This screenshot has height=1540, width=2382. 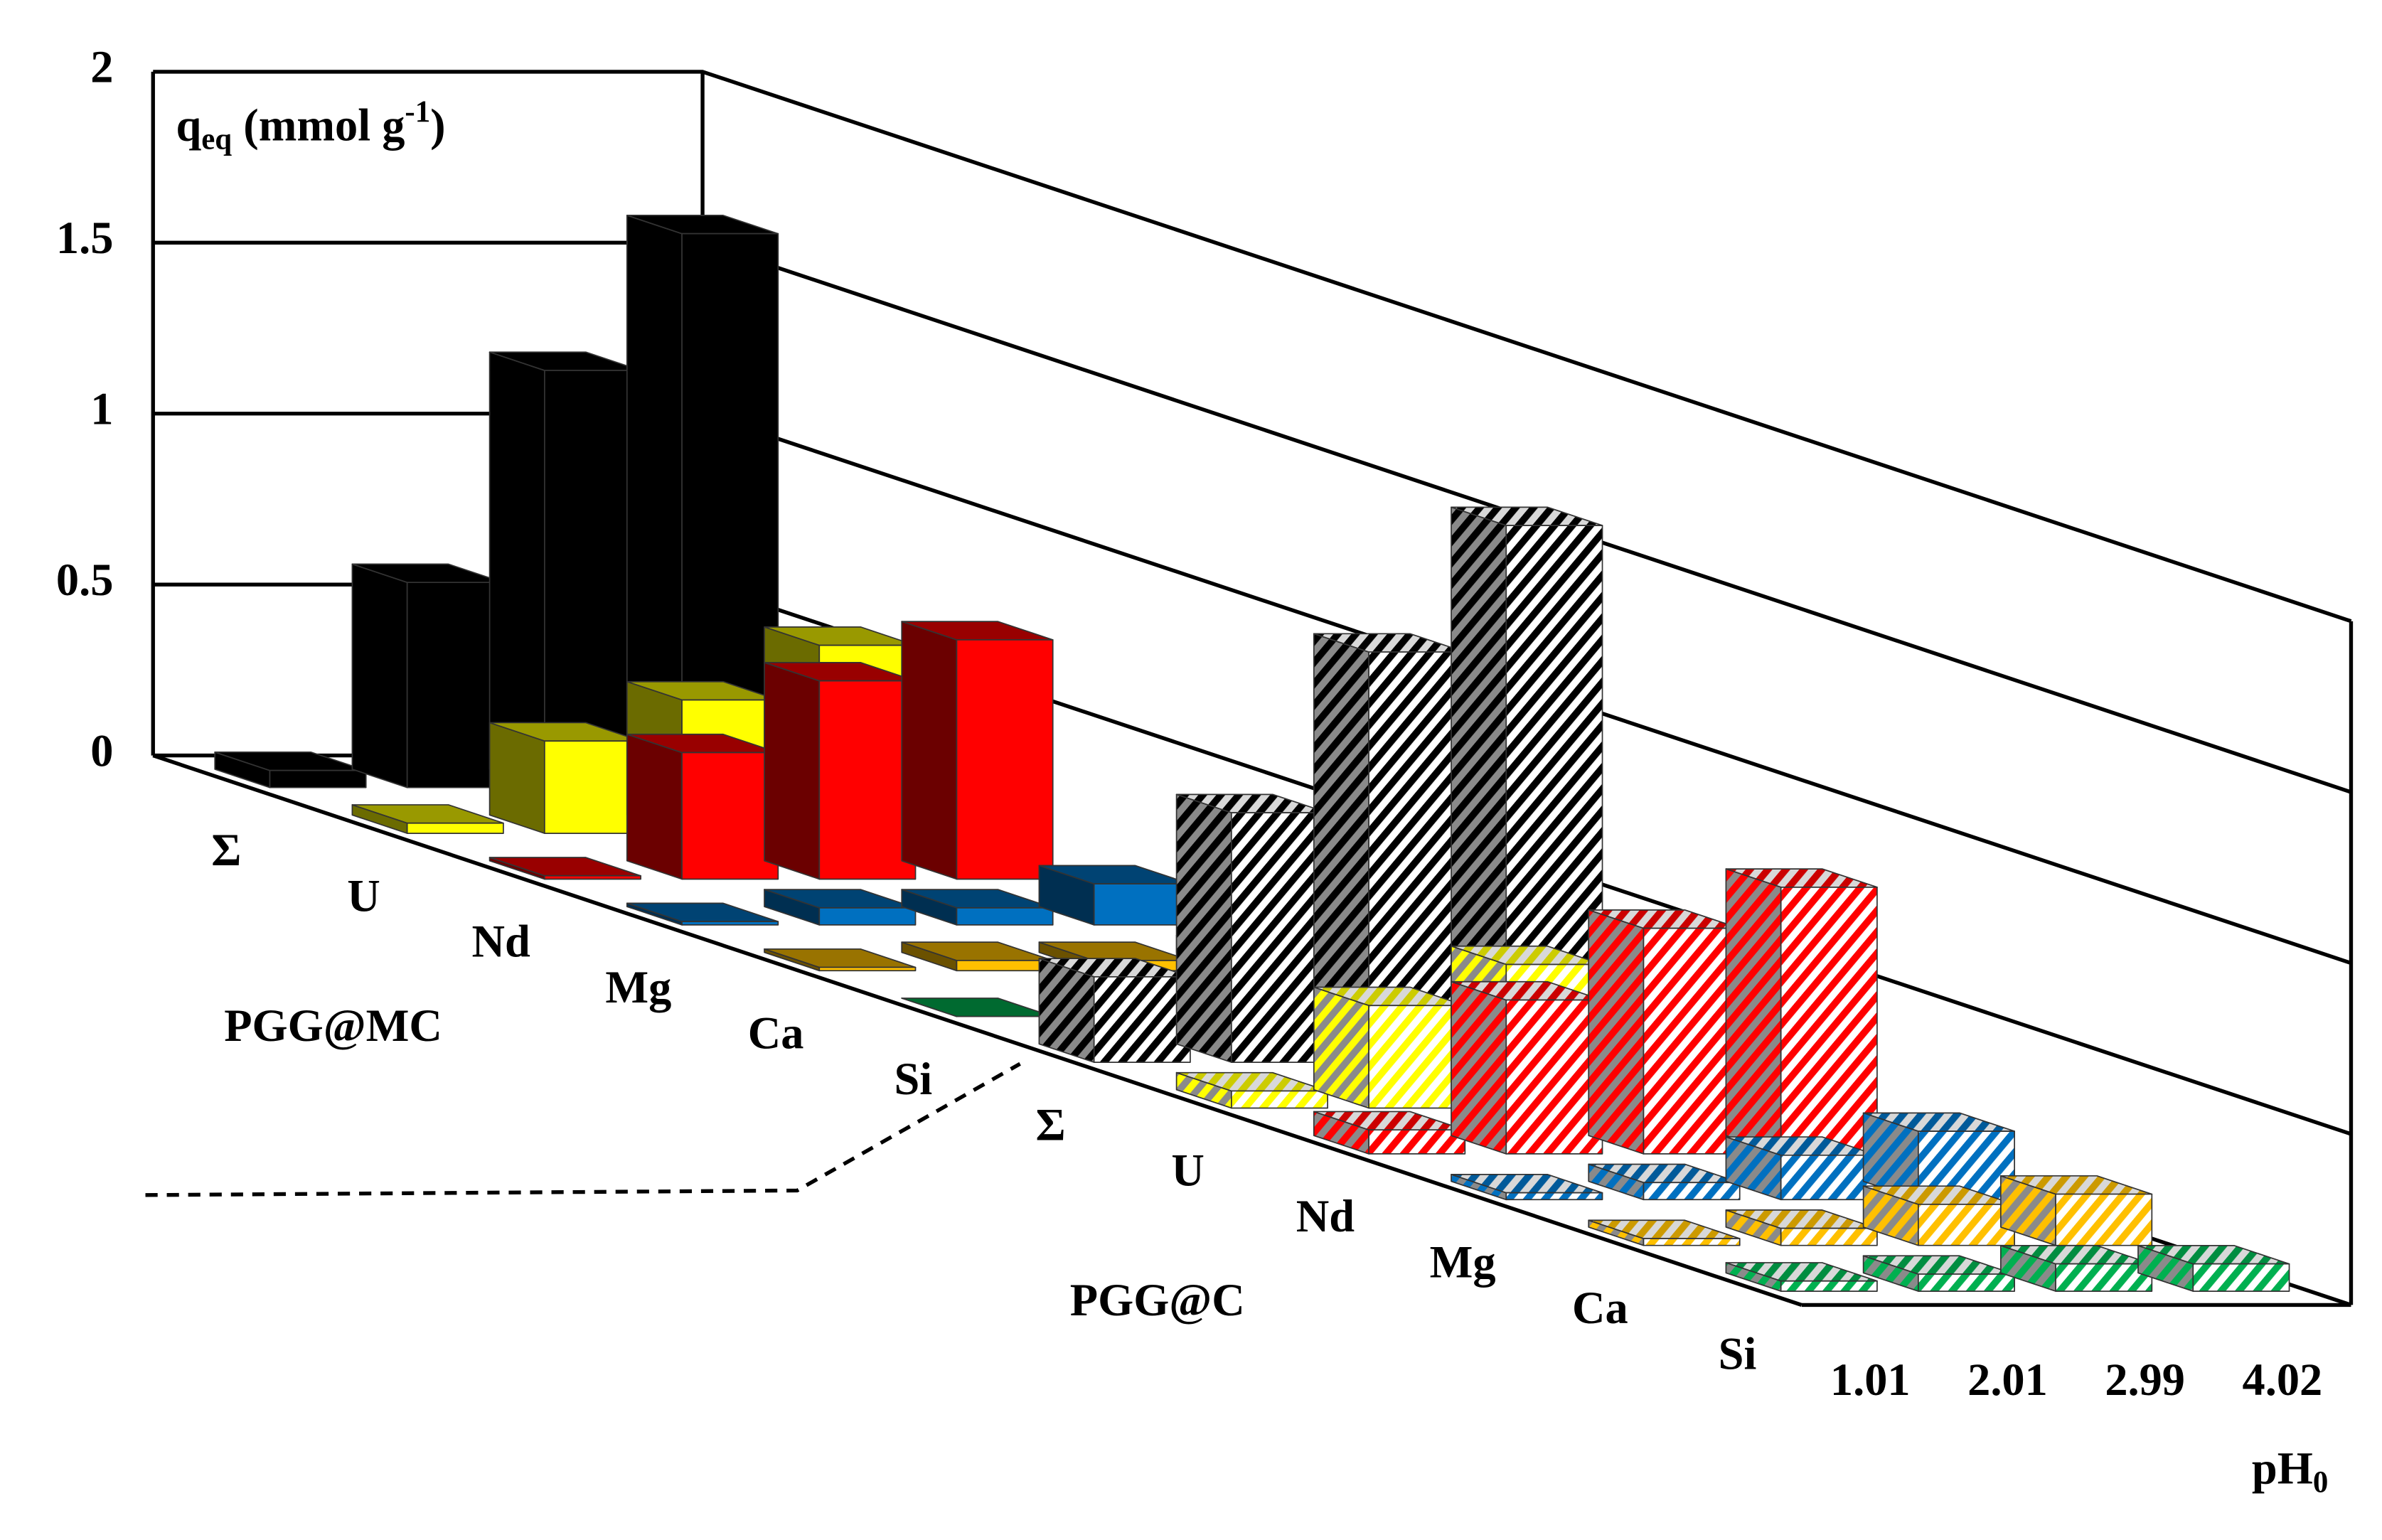 I want to click on x-axis-label: pH0, so click(x=2290, y=1471).